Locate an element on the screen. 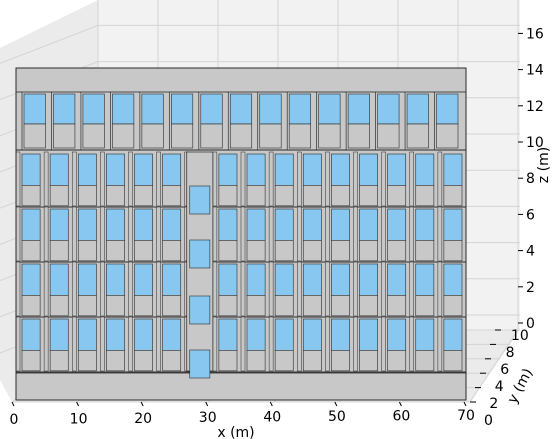 The height and width of the screenshot is (439, 554). z-tick-label: 2 is located at coordinates (530, 288).